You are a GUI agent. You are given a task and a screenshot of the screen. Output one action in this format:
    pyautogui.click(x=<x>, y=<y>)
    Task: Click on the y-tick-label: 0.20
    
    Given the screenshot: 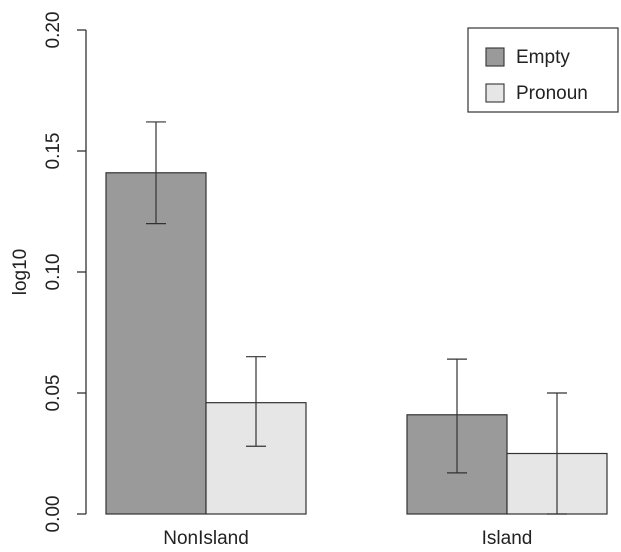 What is the action you would take?
    pyautogui.click(x=53, y=30)
    